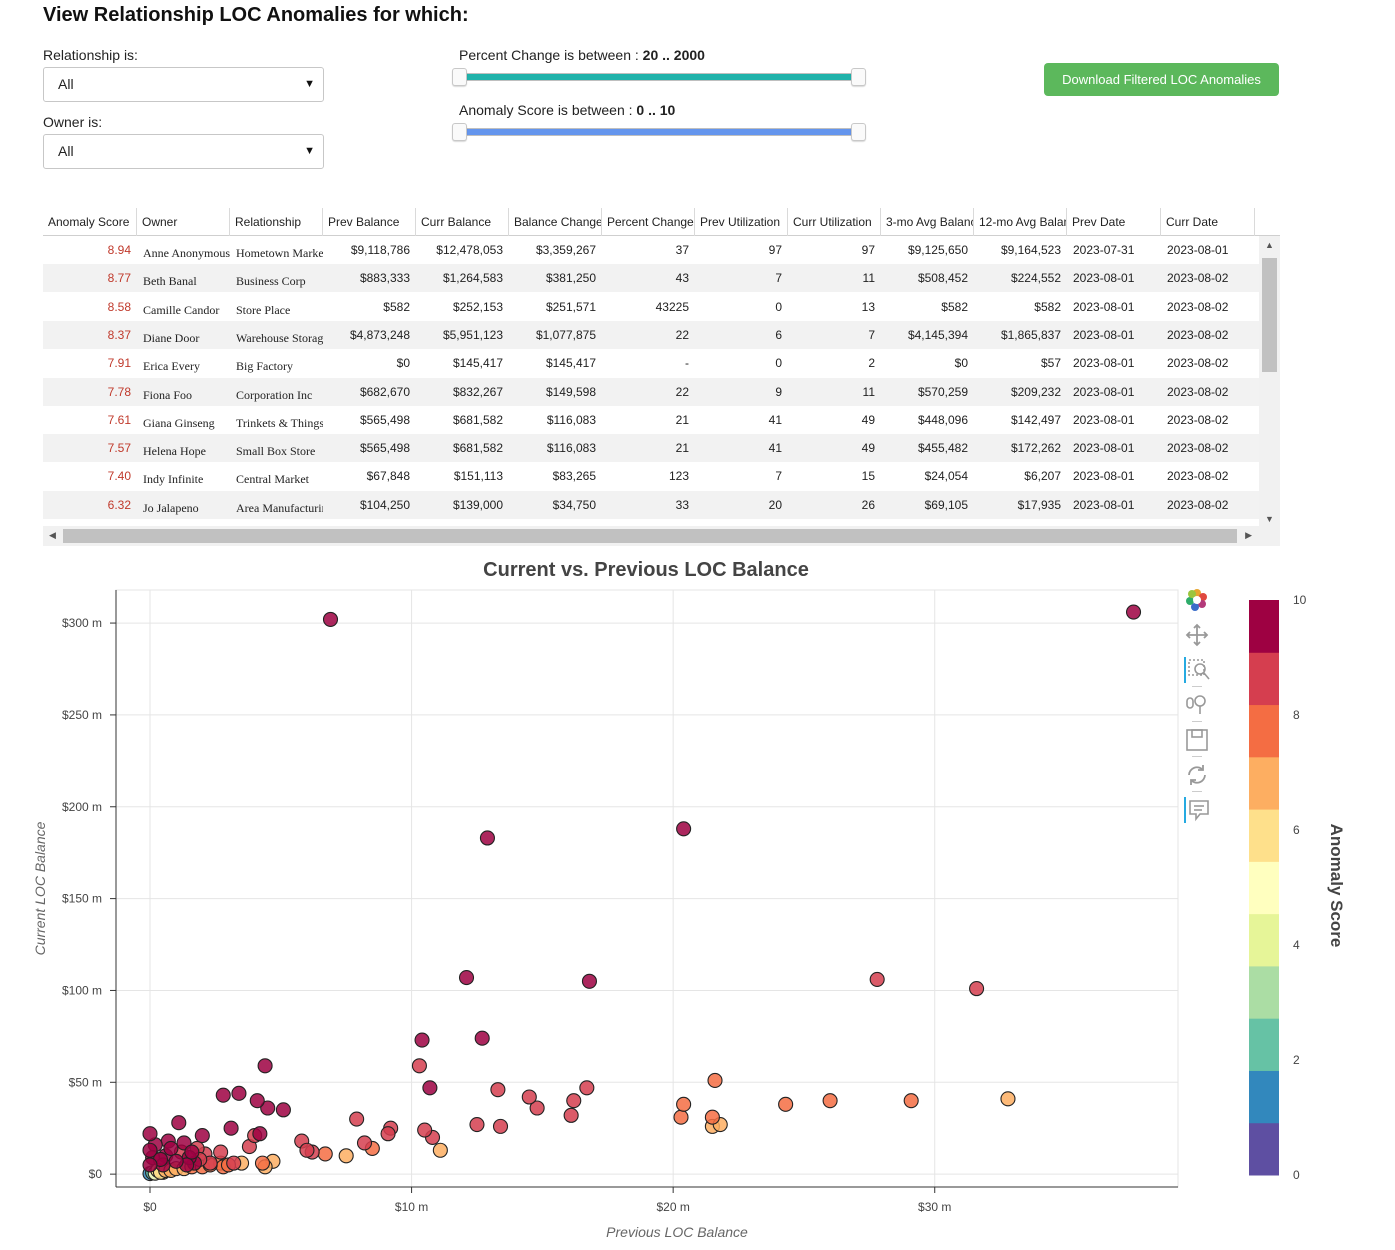 The height and width of the screenshot is (1250, 1395). Describe the element at coordinates (1269, 381) in the screenshot. I see `vertical-scrollbar: ▲ ▼` at that location.